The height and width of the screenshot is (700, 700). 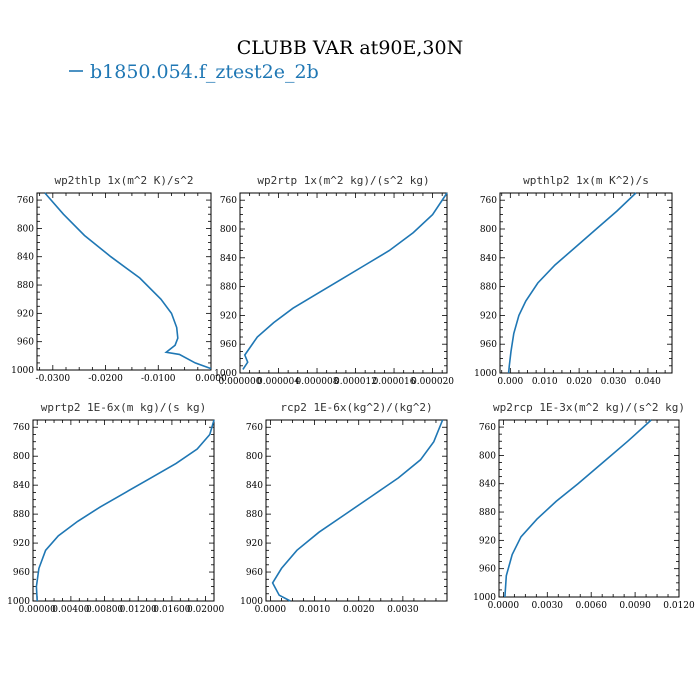 What do you see at coordinates (205, 610) in the screenshot?
I see `x-tick-label: 0.02000` at bounding box center [205, 610].